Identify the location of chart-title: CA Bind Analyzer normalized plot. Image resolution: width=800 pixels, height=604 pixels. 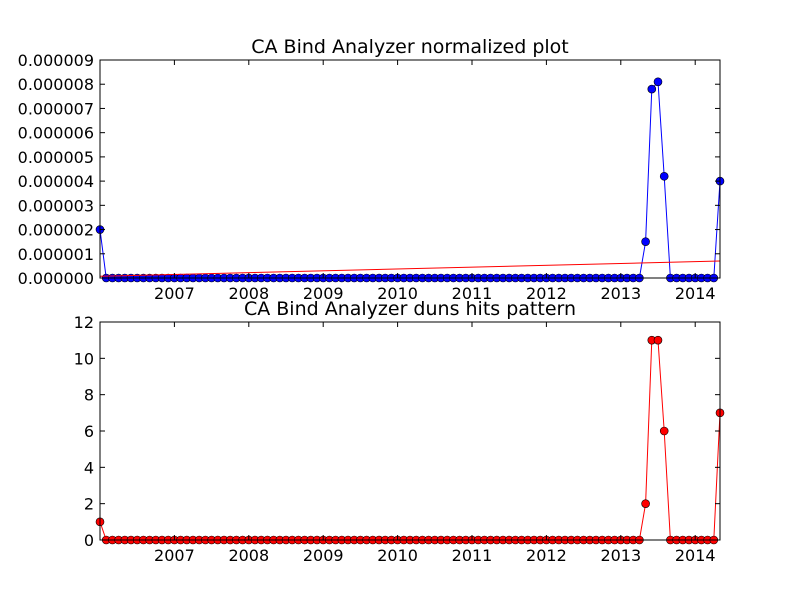
(410, 47).